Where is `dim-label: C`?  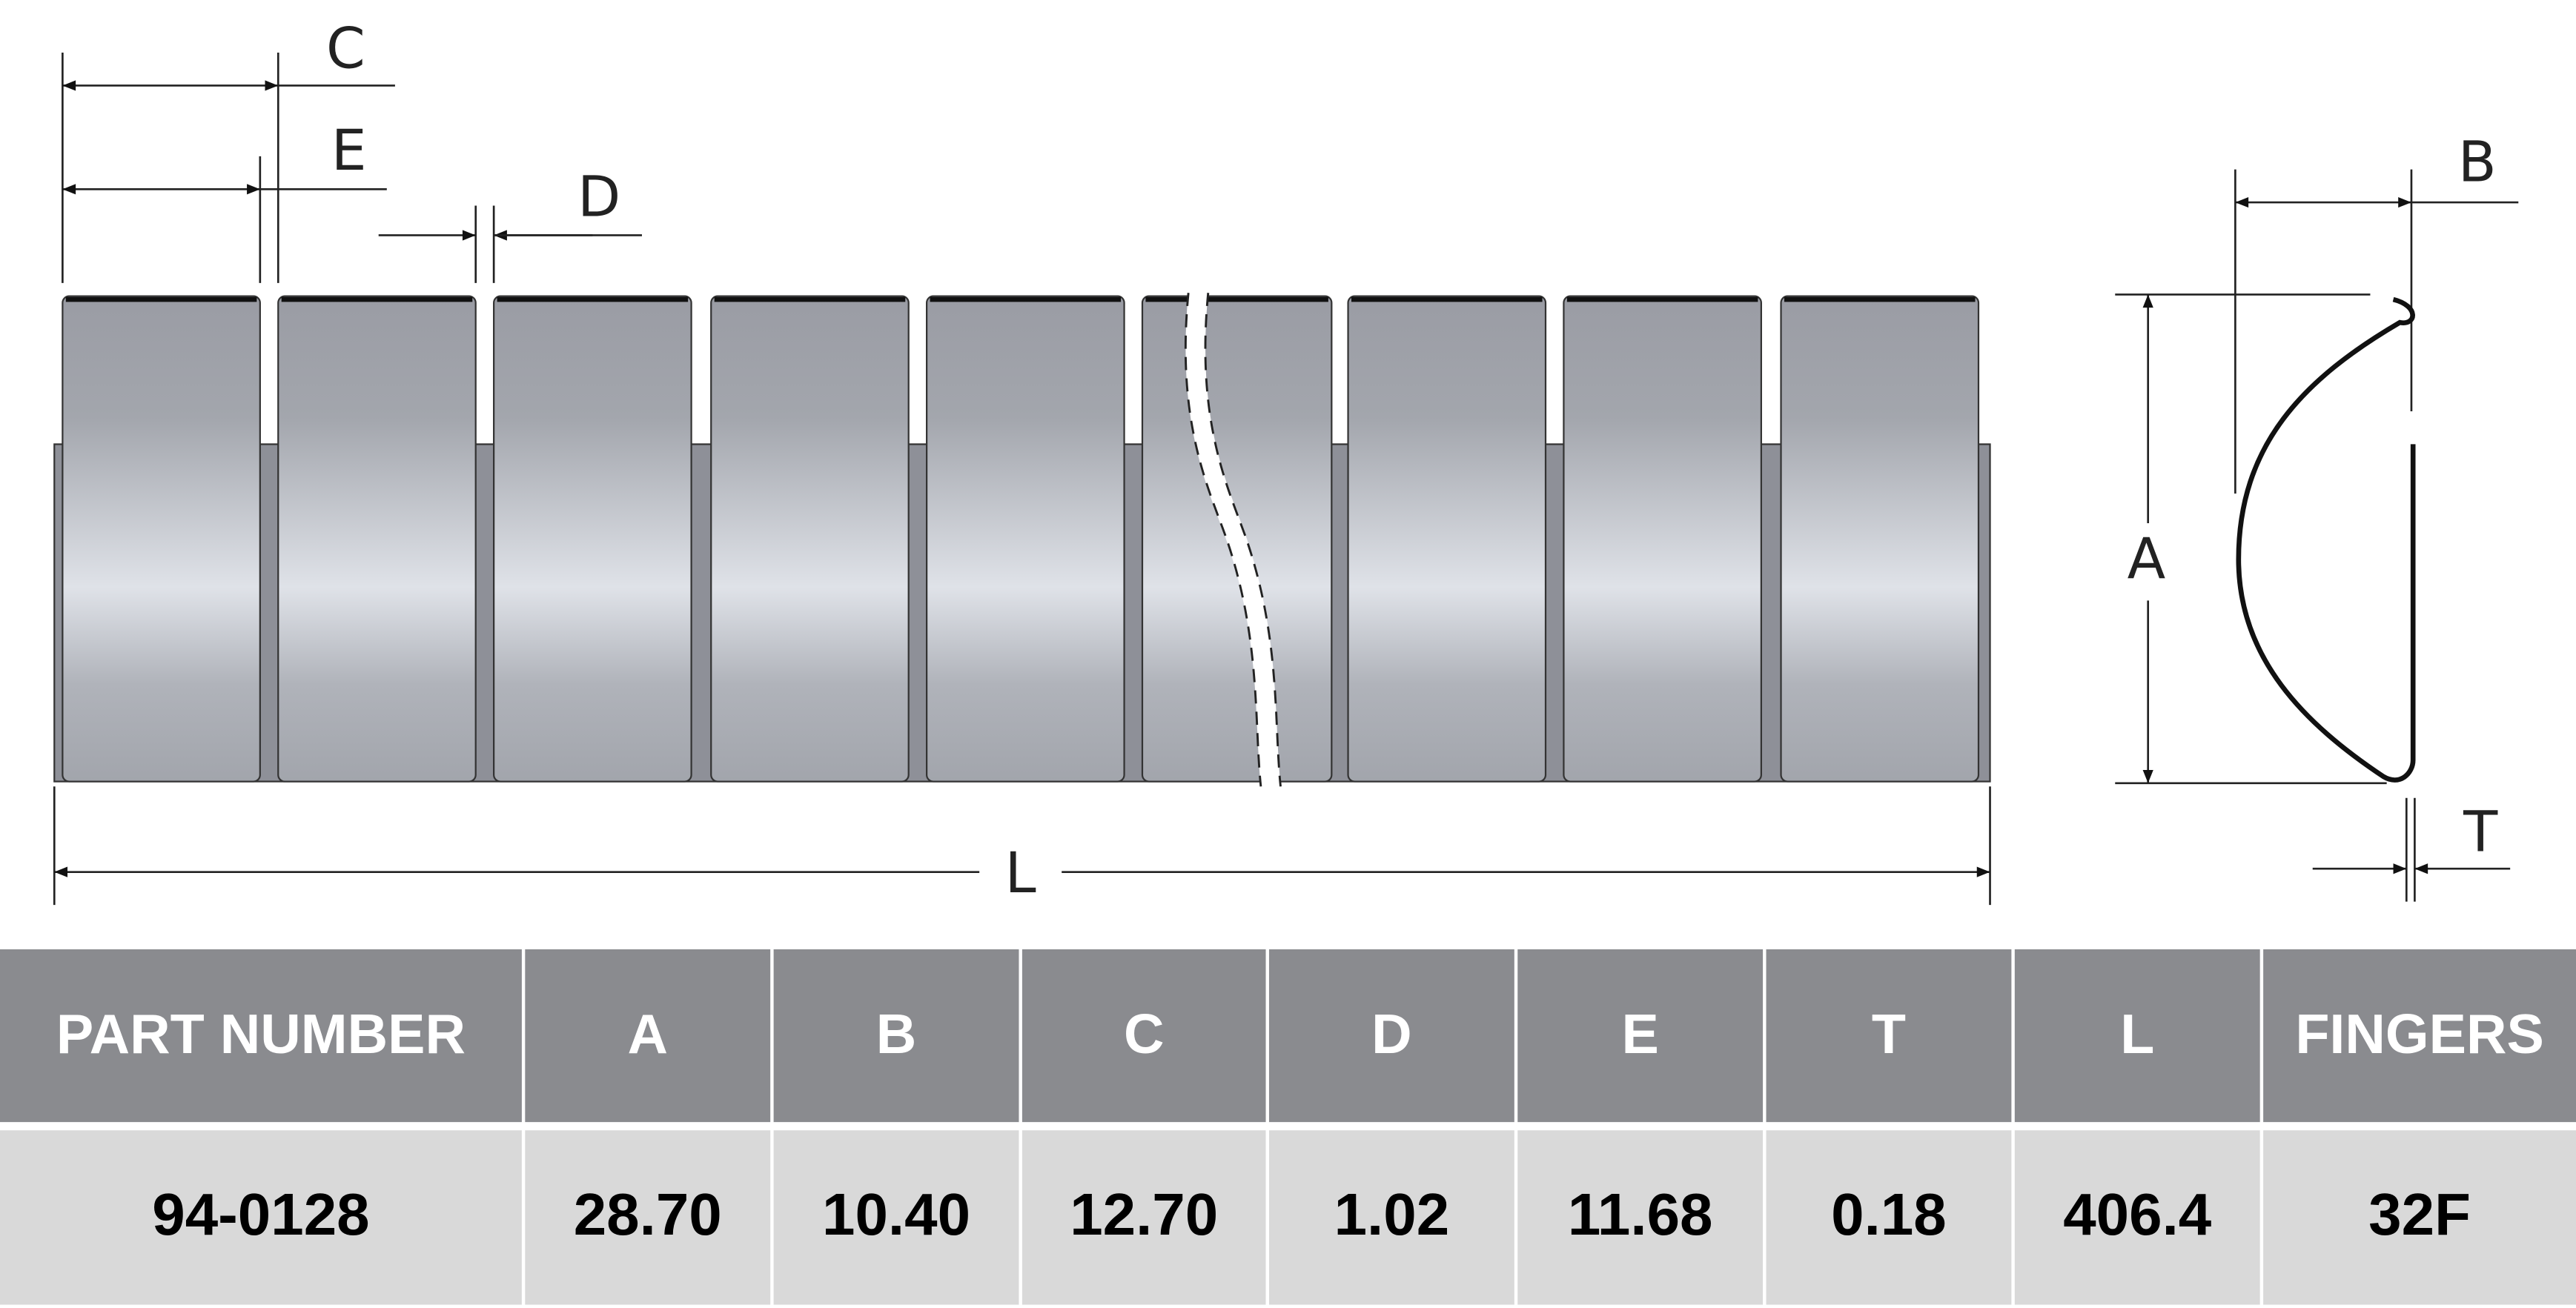
dim-label: C is located at coordinates (345, 49).